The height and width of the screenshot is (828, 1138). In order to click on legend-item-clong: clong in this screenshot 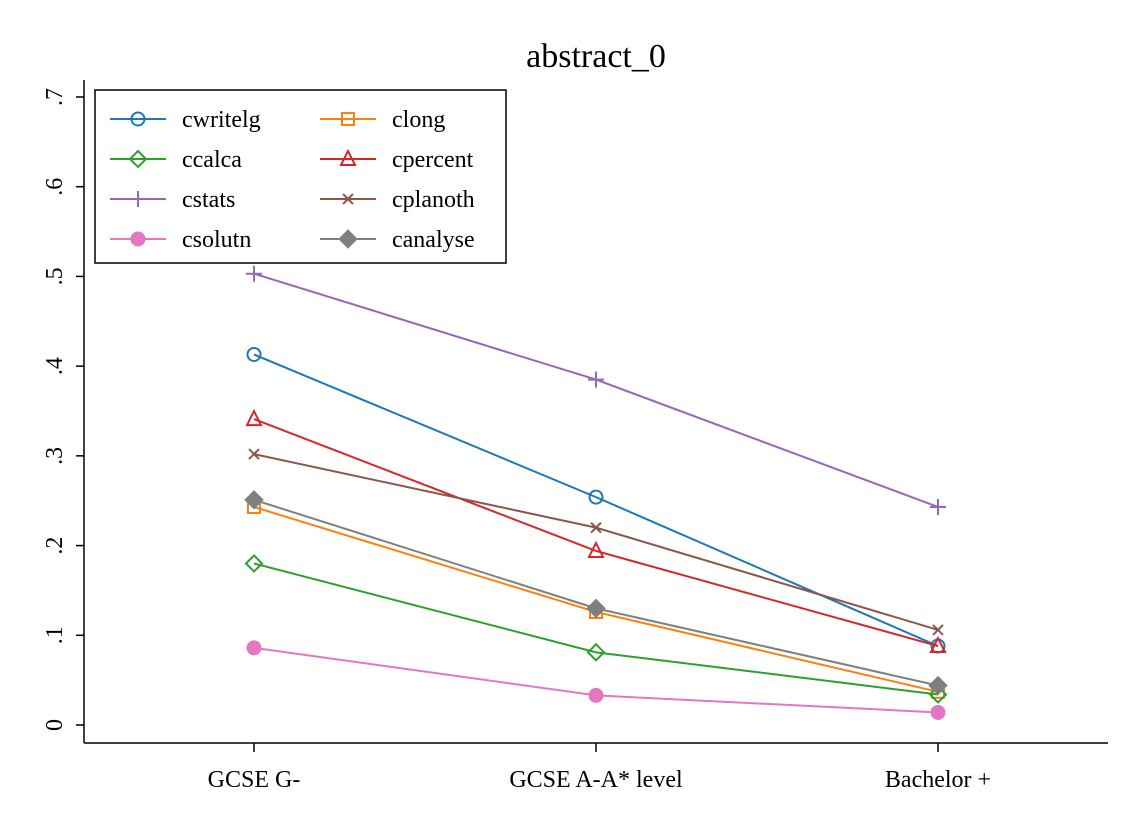, I will do `click(382, 120)`.